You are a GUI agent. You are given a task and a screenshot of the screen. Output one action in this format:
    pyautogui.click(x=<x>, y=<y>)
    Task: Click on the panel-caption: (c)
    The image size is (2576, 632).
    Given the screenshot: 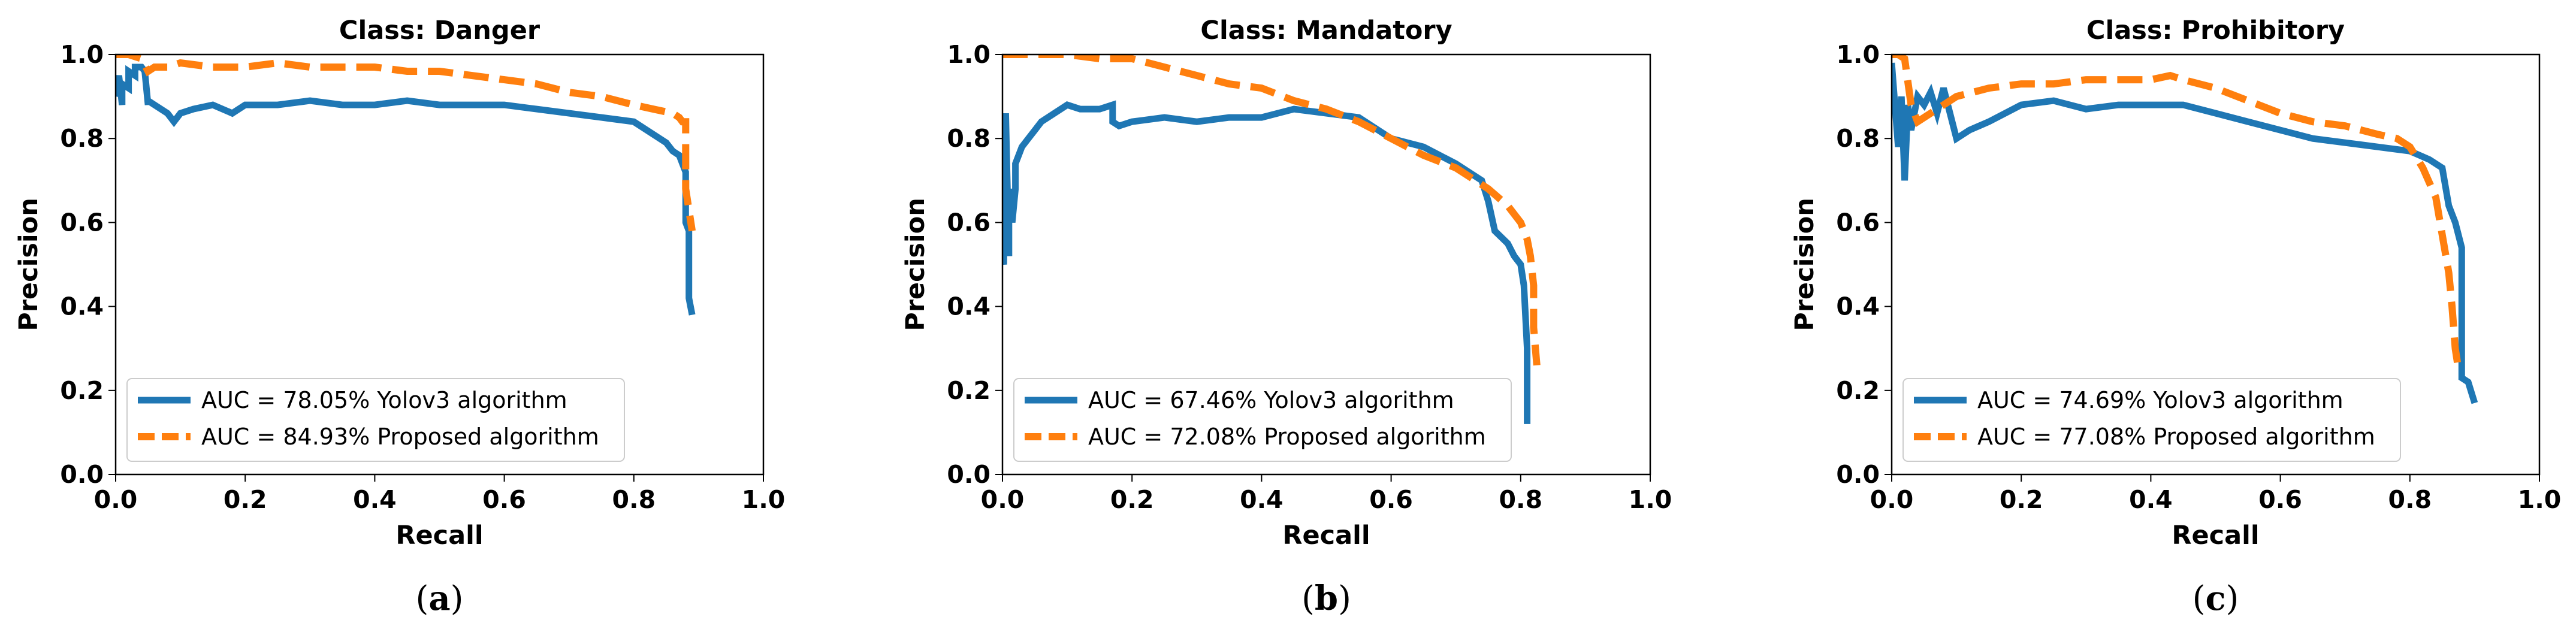 What is the action you would take?
    pyautogui.click(x=2216, y=598)
    